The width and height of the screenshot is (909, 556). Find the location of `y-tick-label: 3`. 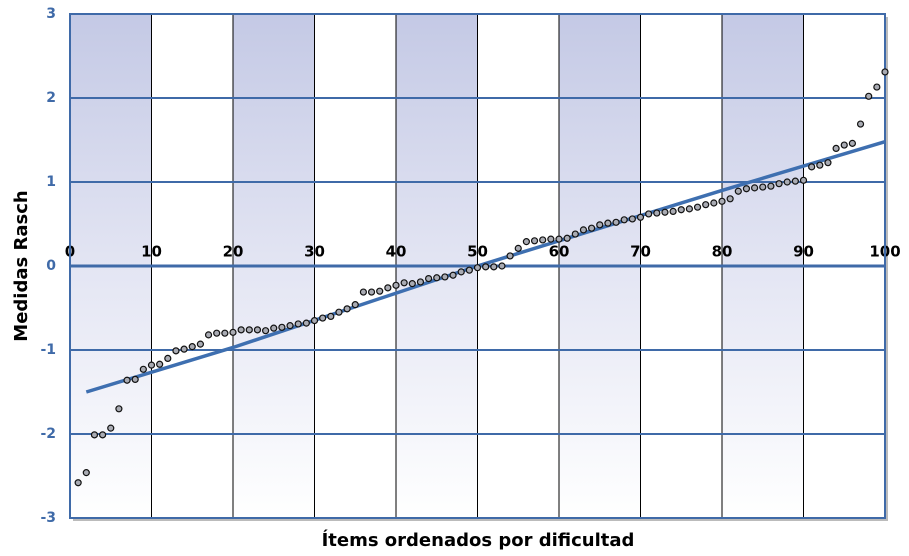

y-tick-label: 3 is located at coordinates (51, 14).